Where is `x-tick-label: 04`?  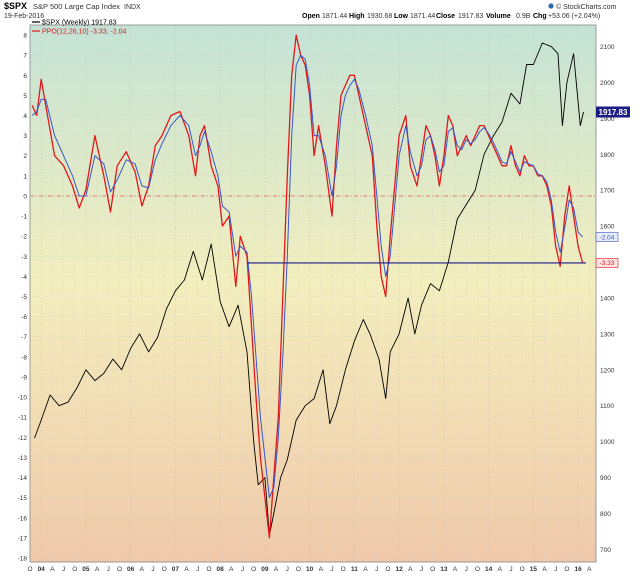
x-tick-label: 04 is located at coordinates (42, 569).